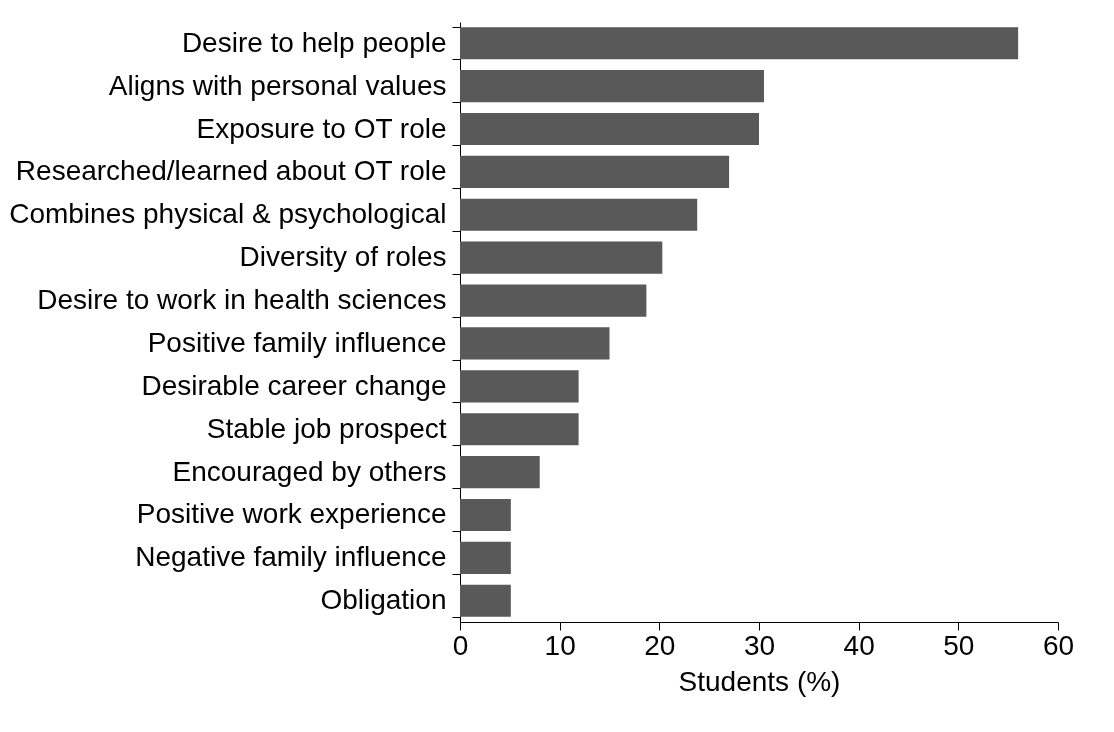  Describe the element at coordinates (291, 514) in the screenshot. I see `y-tick-label: Positive work experience` at that location.